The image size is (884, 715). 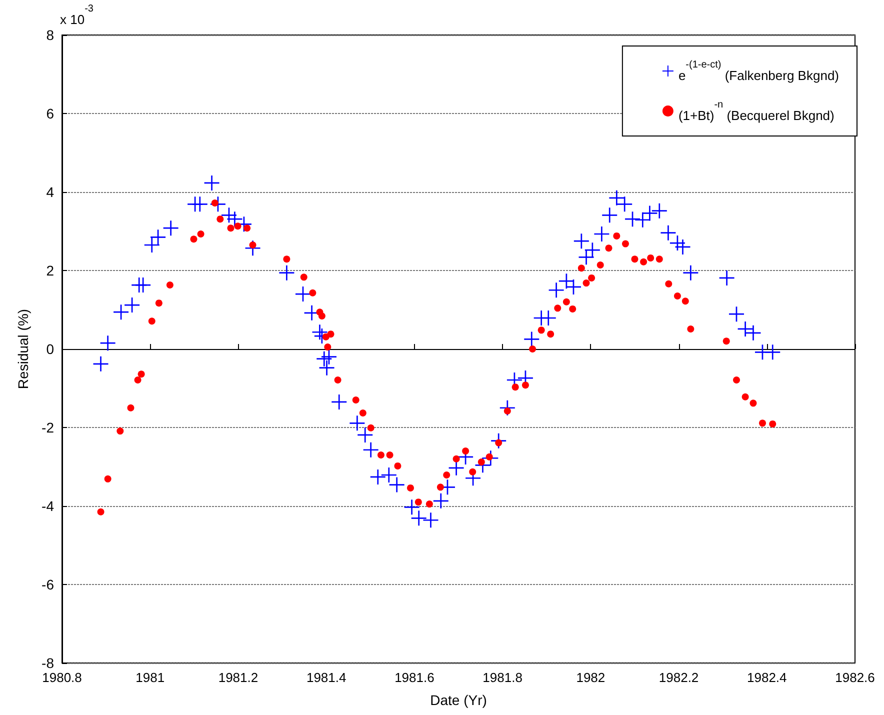 I want to click on y-tick-label: -6, so click(x=48, y=584).